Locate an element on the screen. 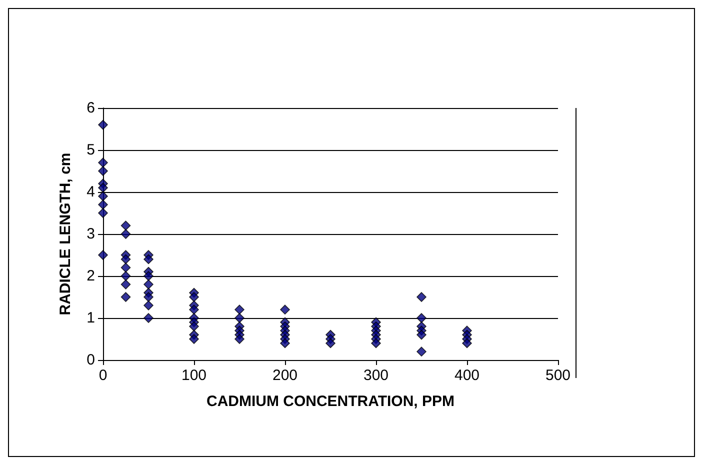 This screenshot has width=703, height=465. y-axis-title: RADICLE LENGTH, cm is located at coordinates (65, 234).